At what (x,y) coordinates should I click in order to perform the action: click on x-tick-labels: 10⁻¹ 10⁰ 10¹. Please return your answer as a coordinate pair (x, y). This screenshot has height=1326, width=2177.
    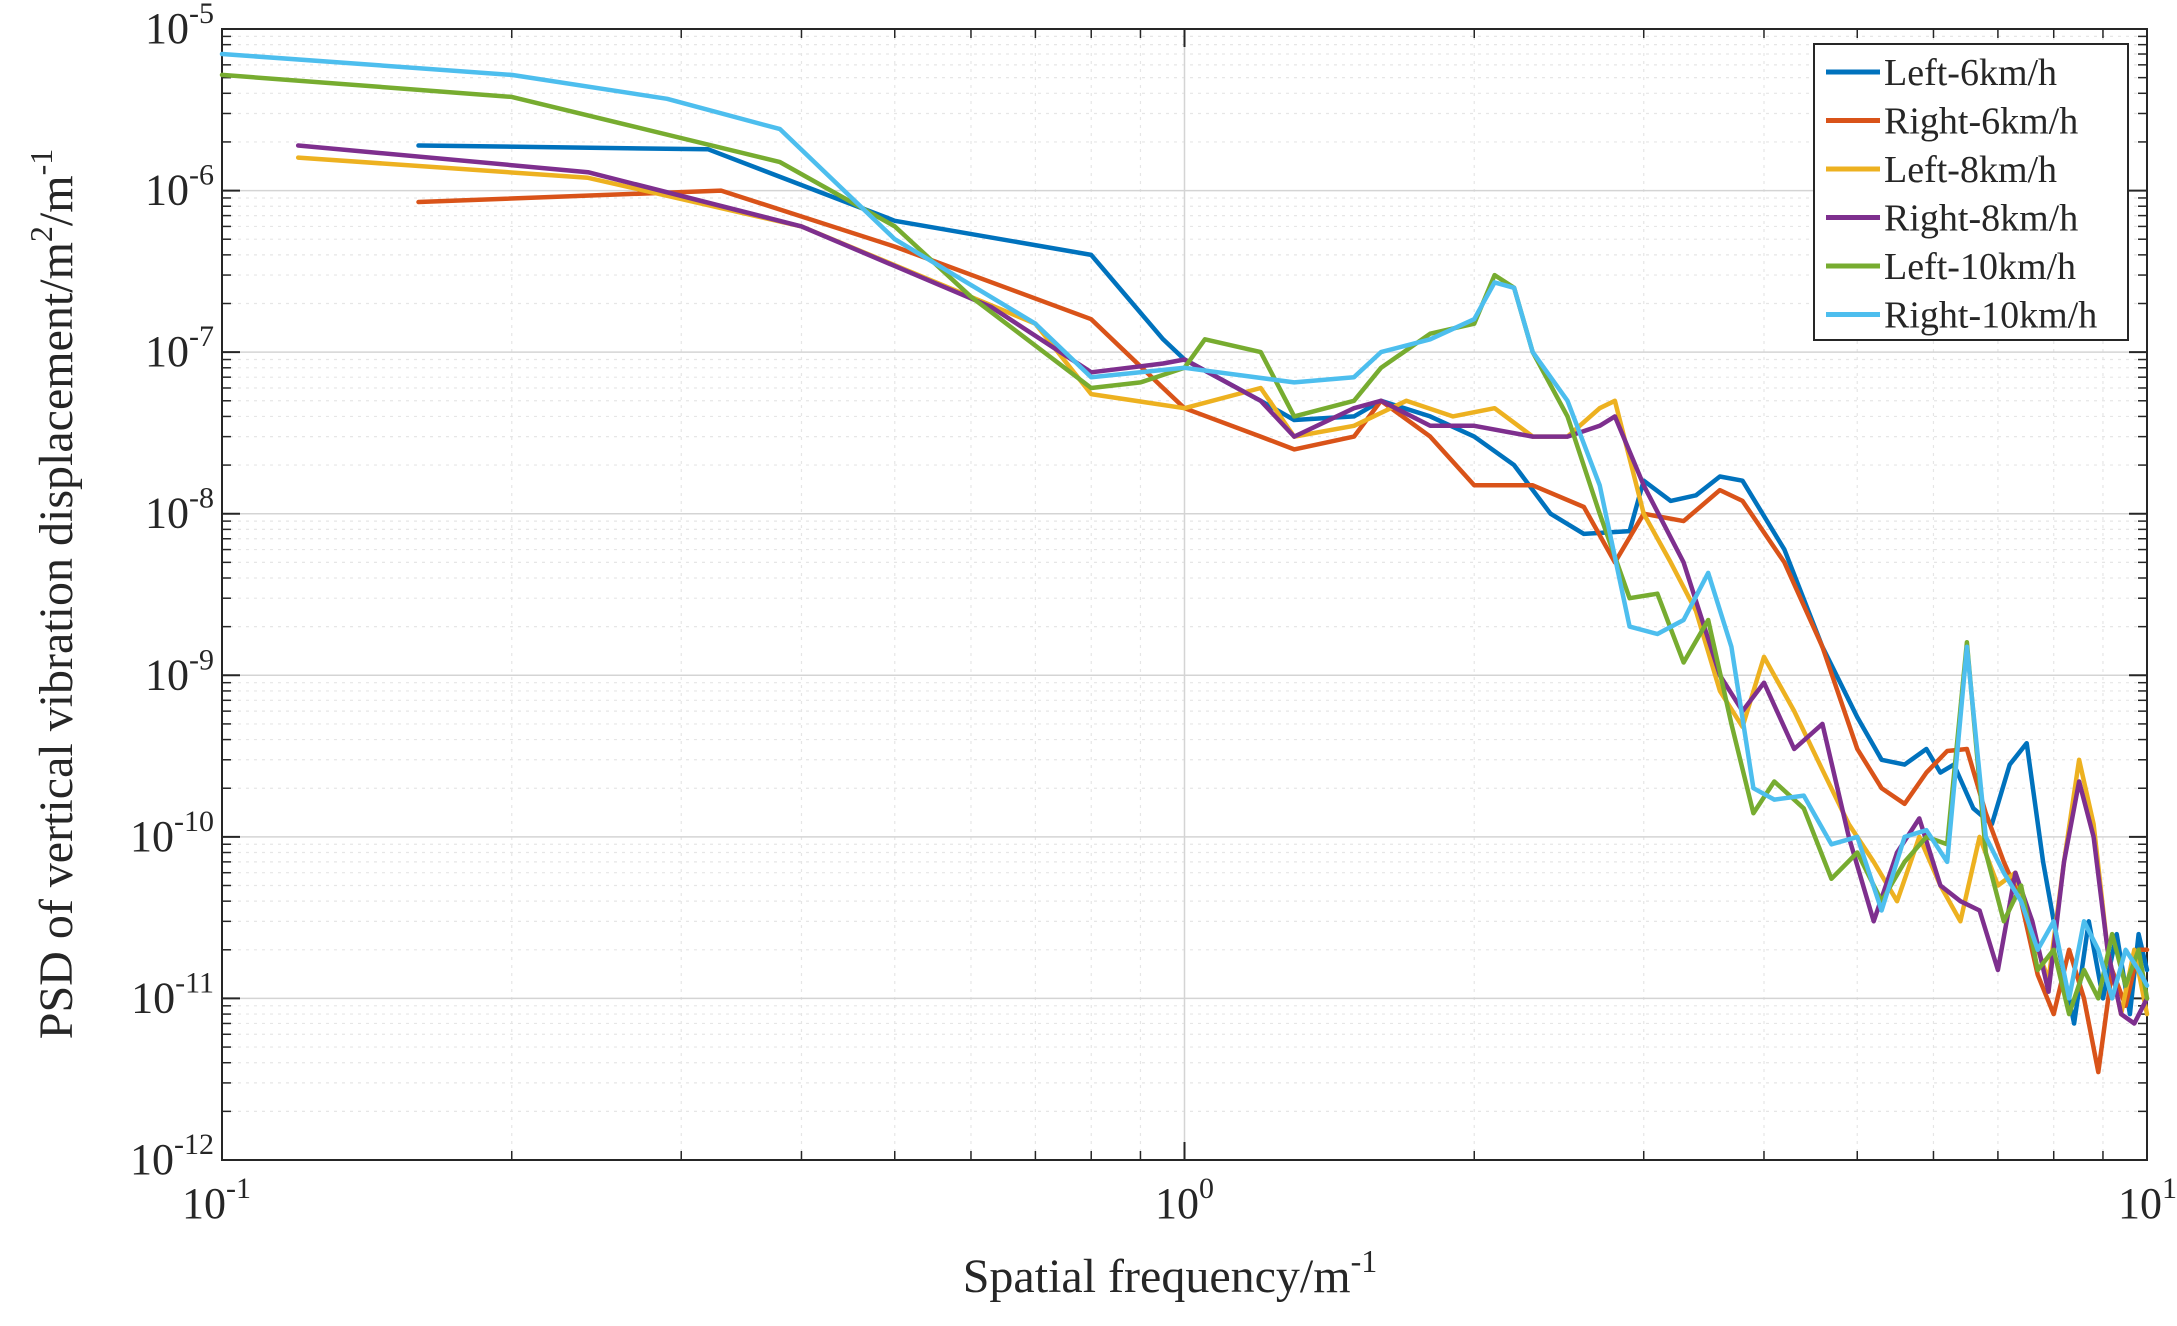
    Looking at the image, I should click on (1179, 1200).